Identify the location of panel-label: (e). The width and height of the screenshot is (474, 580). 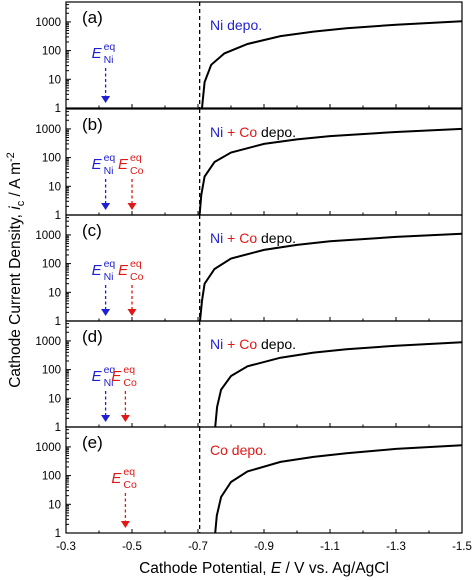
(92, 442).